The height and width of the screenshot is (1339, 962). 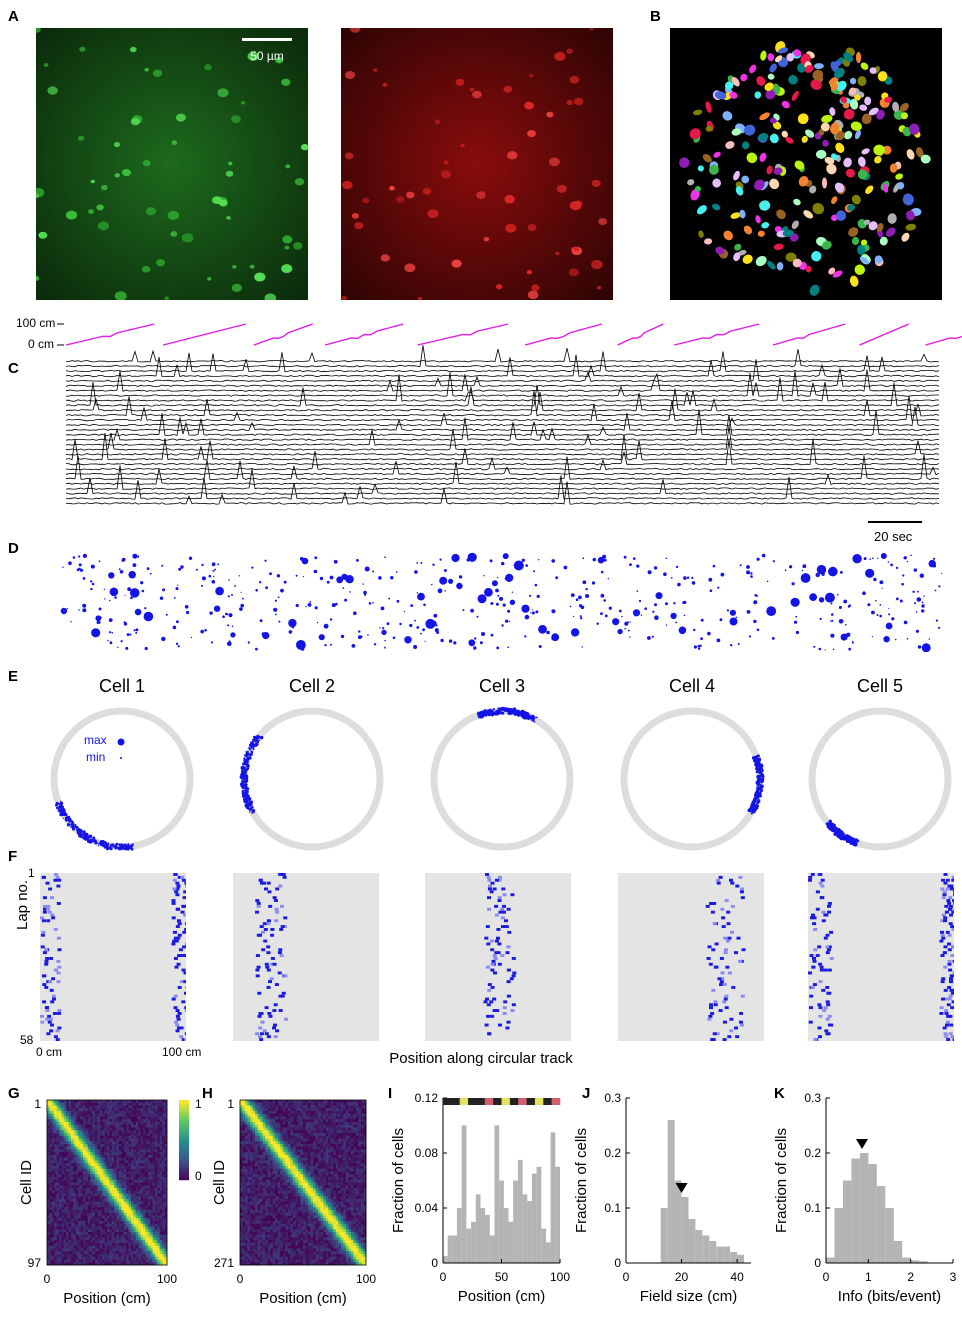 What do you see at coordinates (586, 1093) in the screenshot?
I see `panel-label-j: J` at bounding box center [586, 1093].